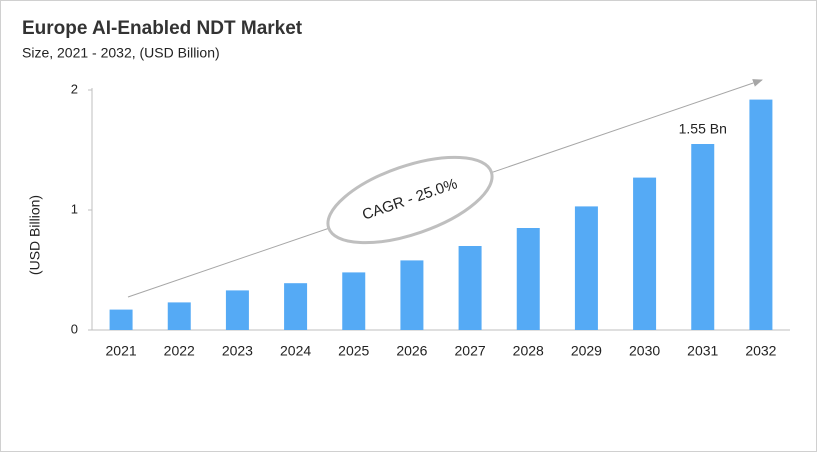 This screenshot has height=452, width=817. What do you see at coordinates (703, 129) in the screenshot?
I see `value-label: 1.55 Bn` at bounding box center [703, 129].